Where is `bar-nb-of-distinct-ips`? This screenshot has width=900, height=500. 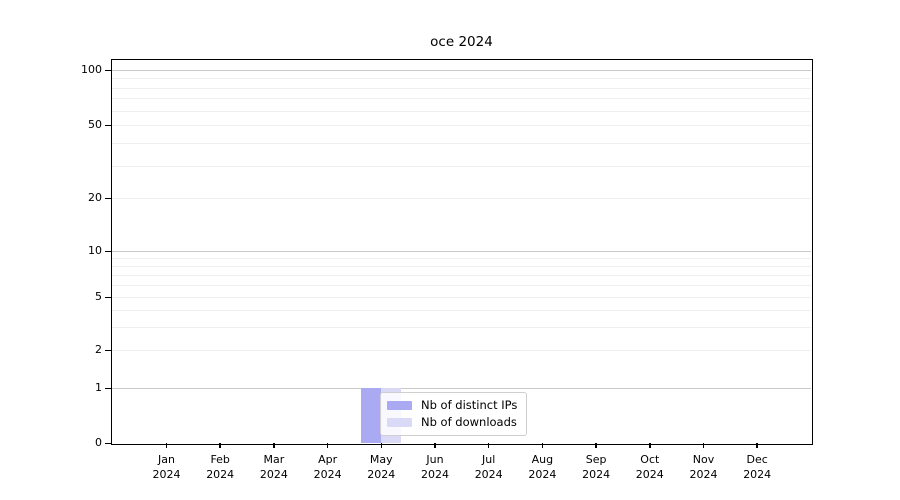 bar-nb-of-distinct-ips is located at coordinates (371, 415).